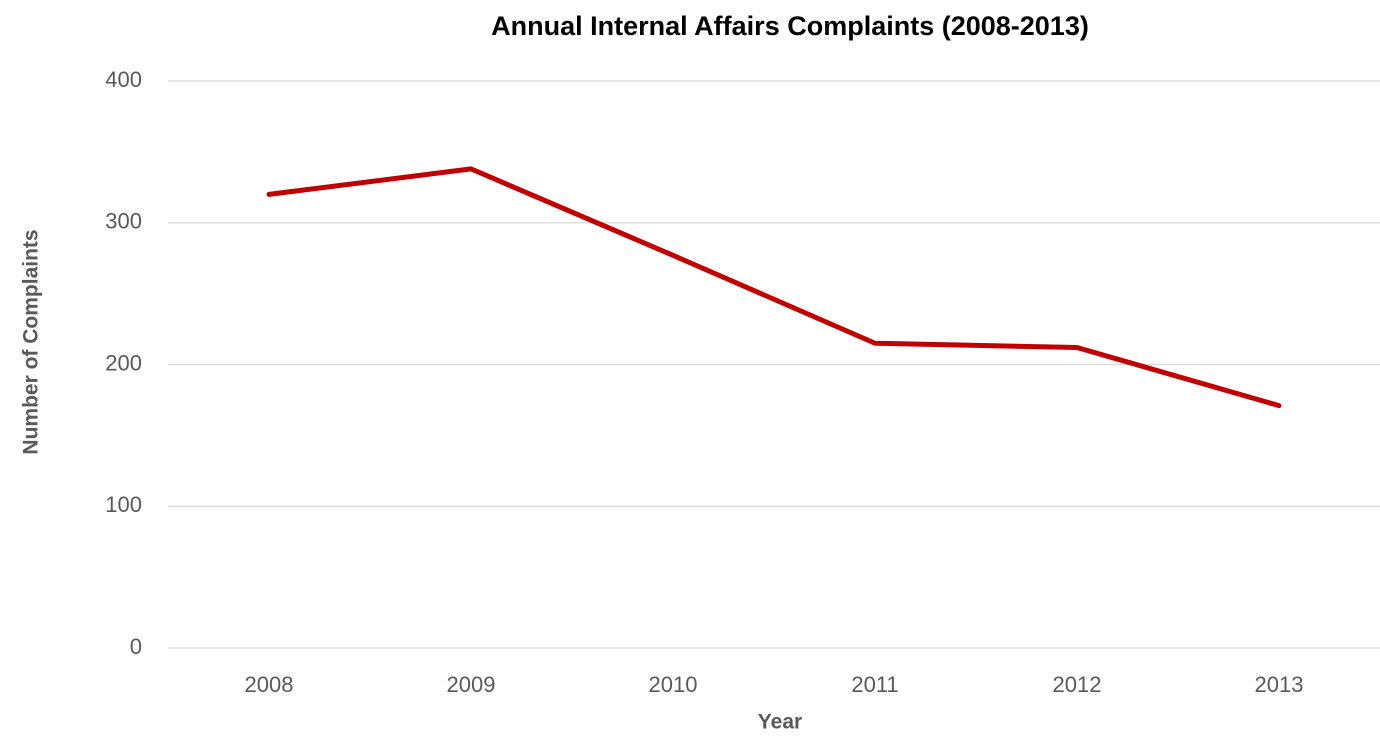  What do you see at coordinates (673, 684) in the screenshot?
I see `x-tick-label: 2010` at bounding box center [673, 684].